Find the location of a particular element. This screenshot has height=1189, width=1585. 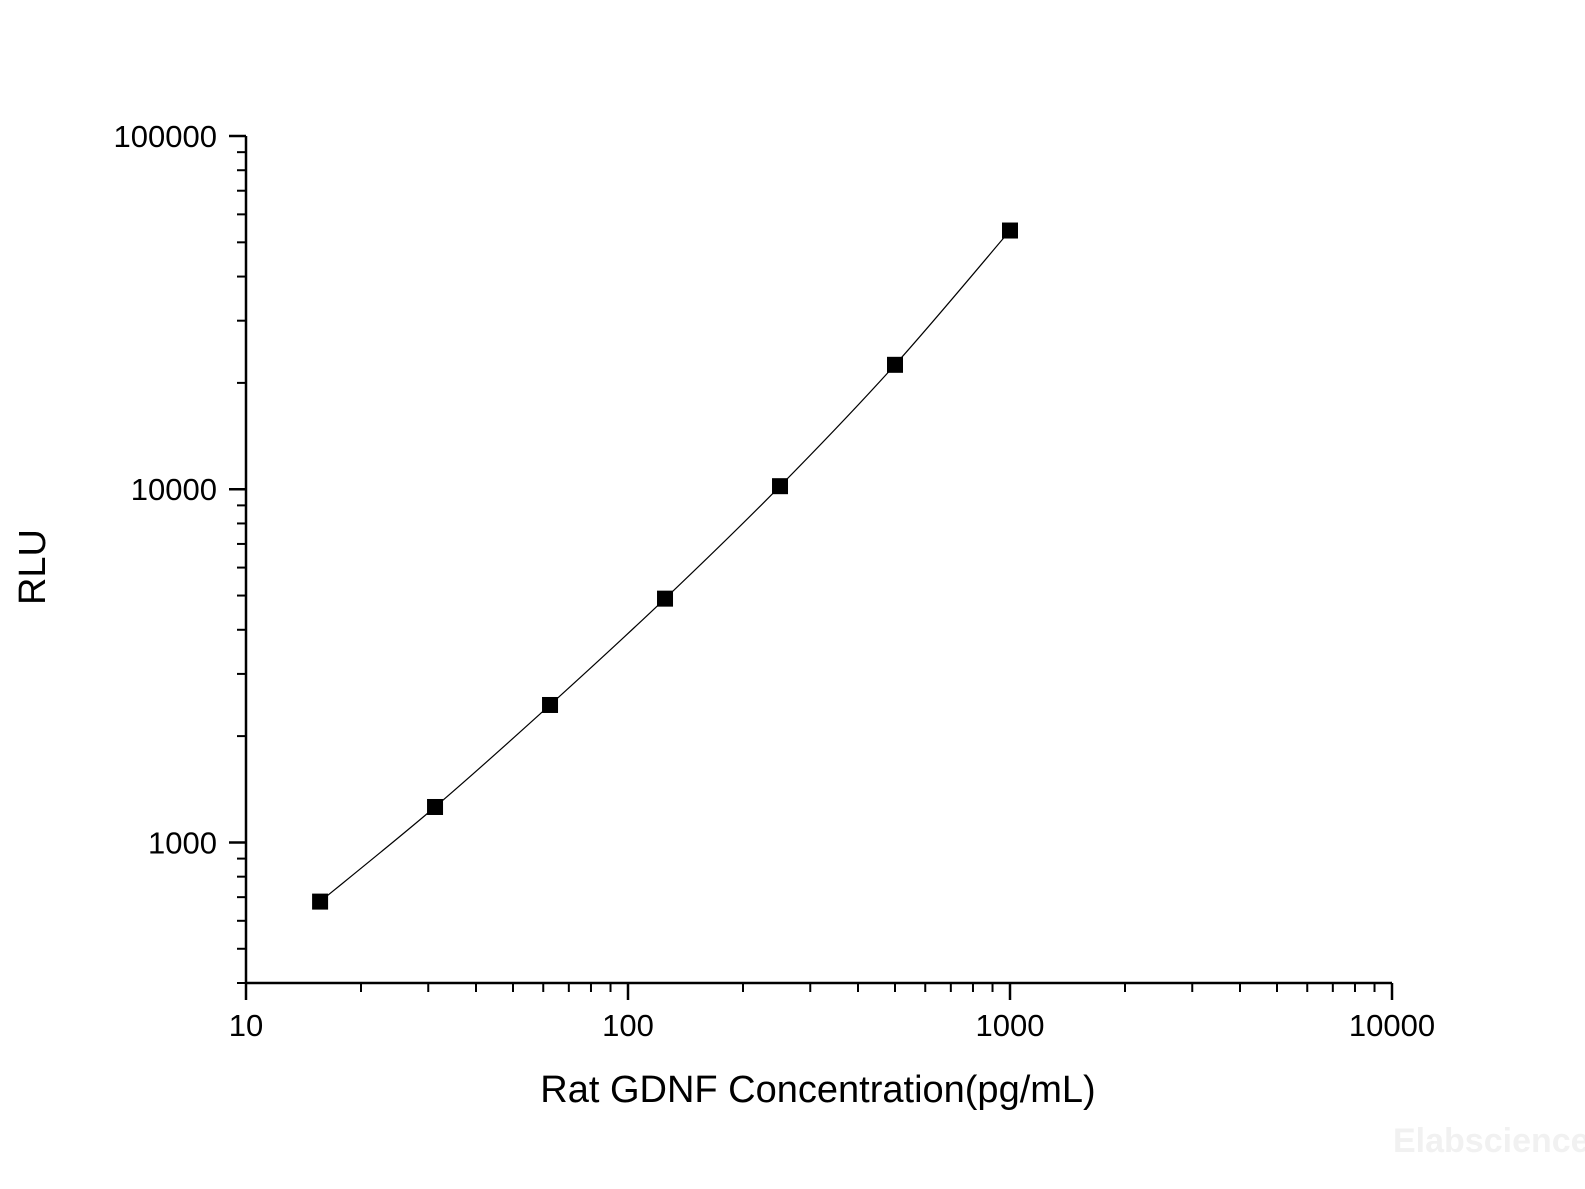

x-tick-label: 10000 is located at coordinates (1392, 1025).